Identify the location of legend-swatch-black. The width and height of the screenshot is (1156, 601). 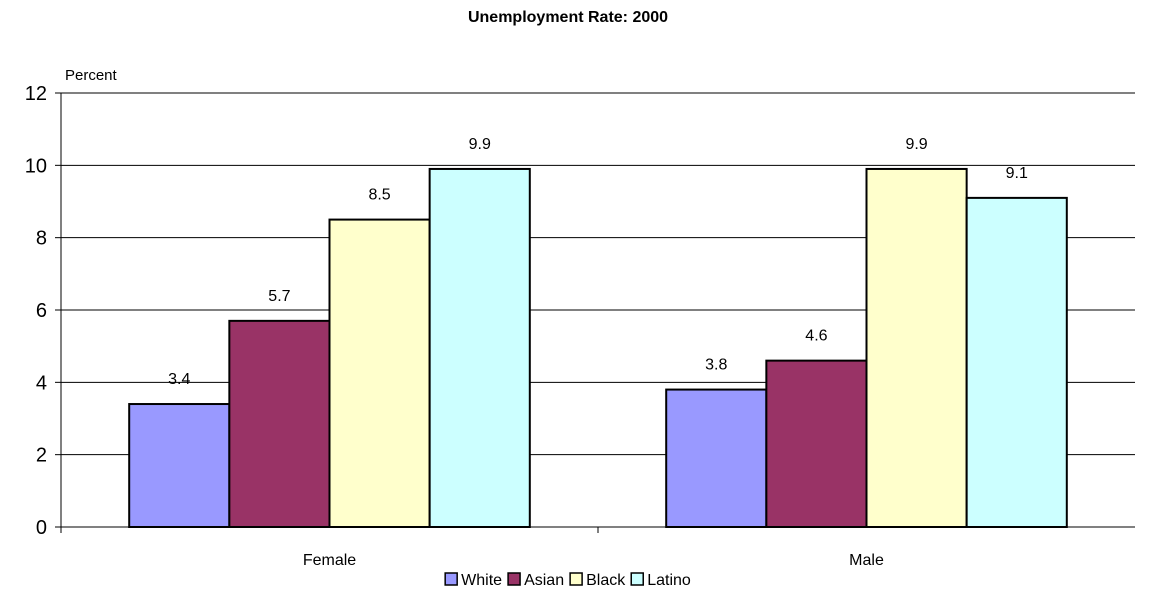
(576, 579).